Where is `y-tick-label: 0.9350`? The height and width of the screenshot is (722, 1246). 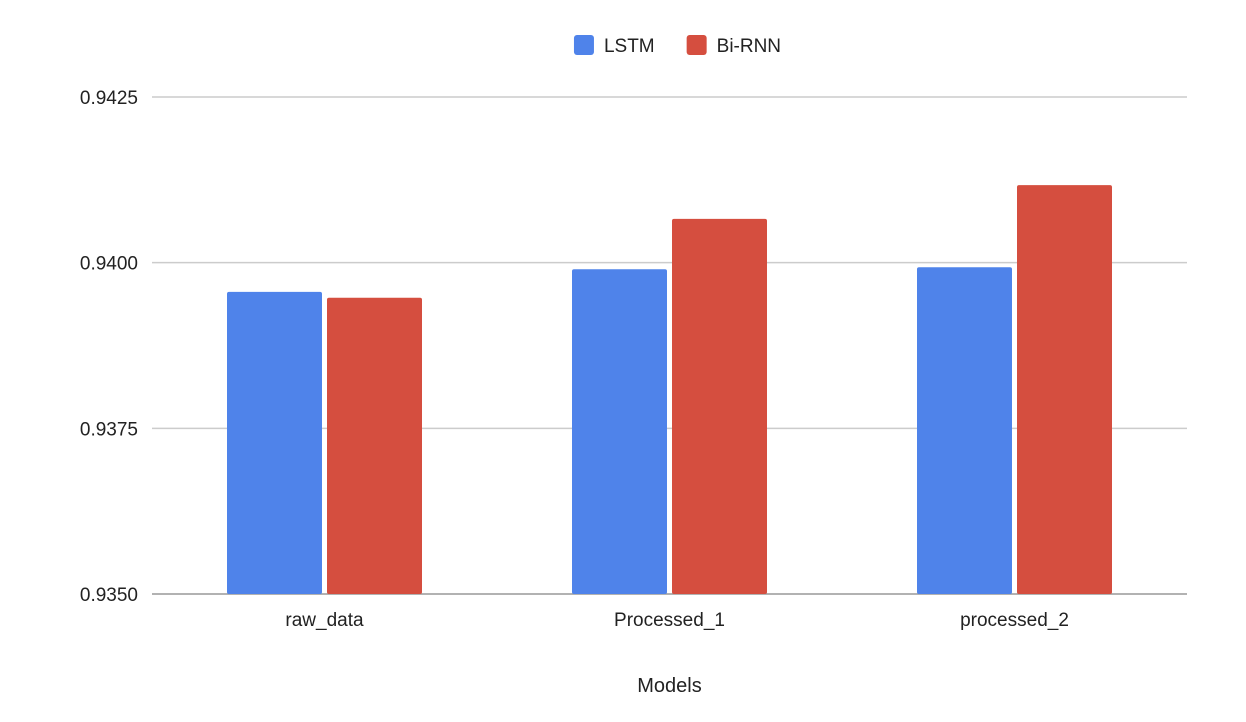
y-tick-label: 0.9350 is located at coordinates (109, 595).